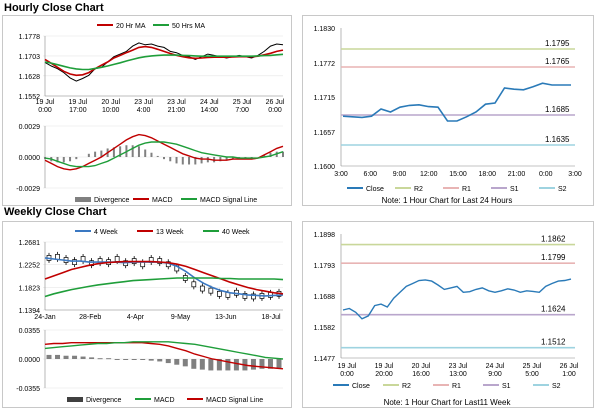  What do you see at coordinates (28, 189) in the screenshot?
I see `hourly-macd-y-tick-label: -0.0029` at bounding box center [28, 189].